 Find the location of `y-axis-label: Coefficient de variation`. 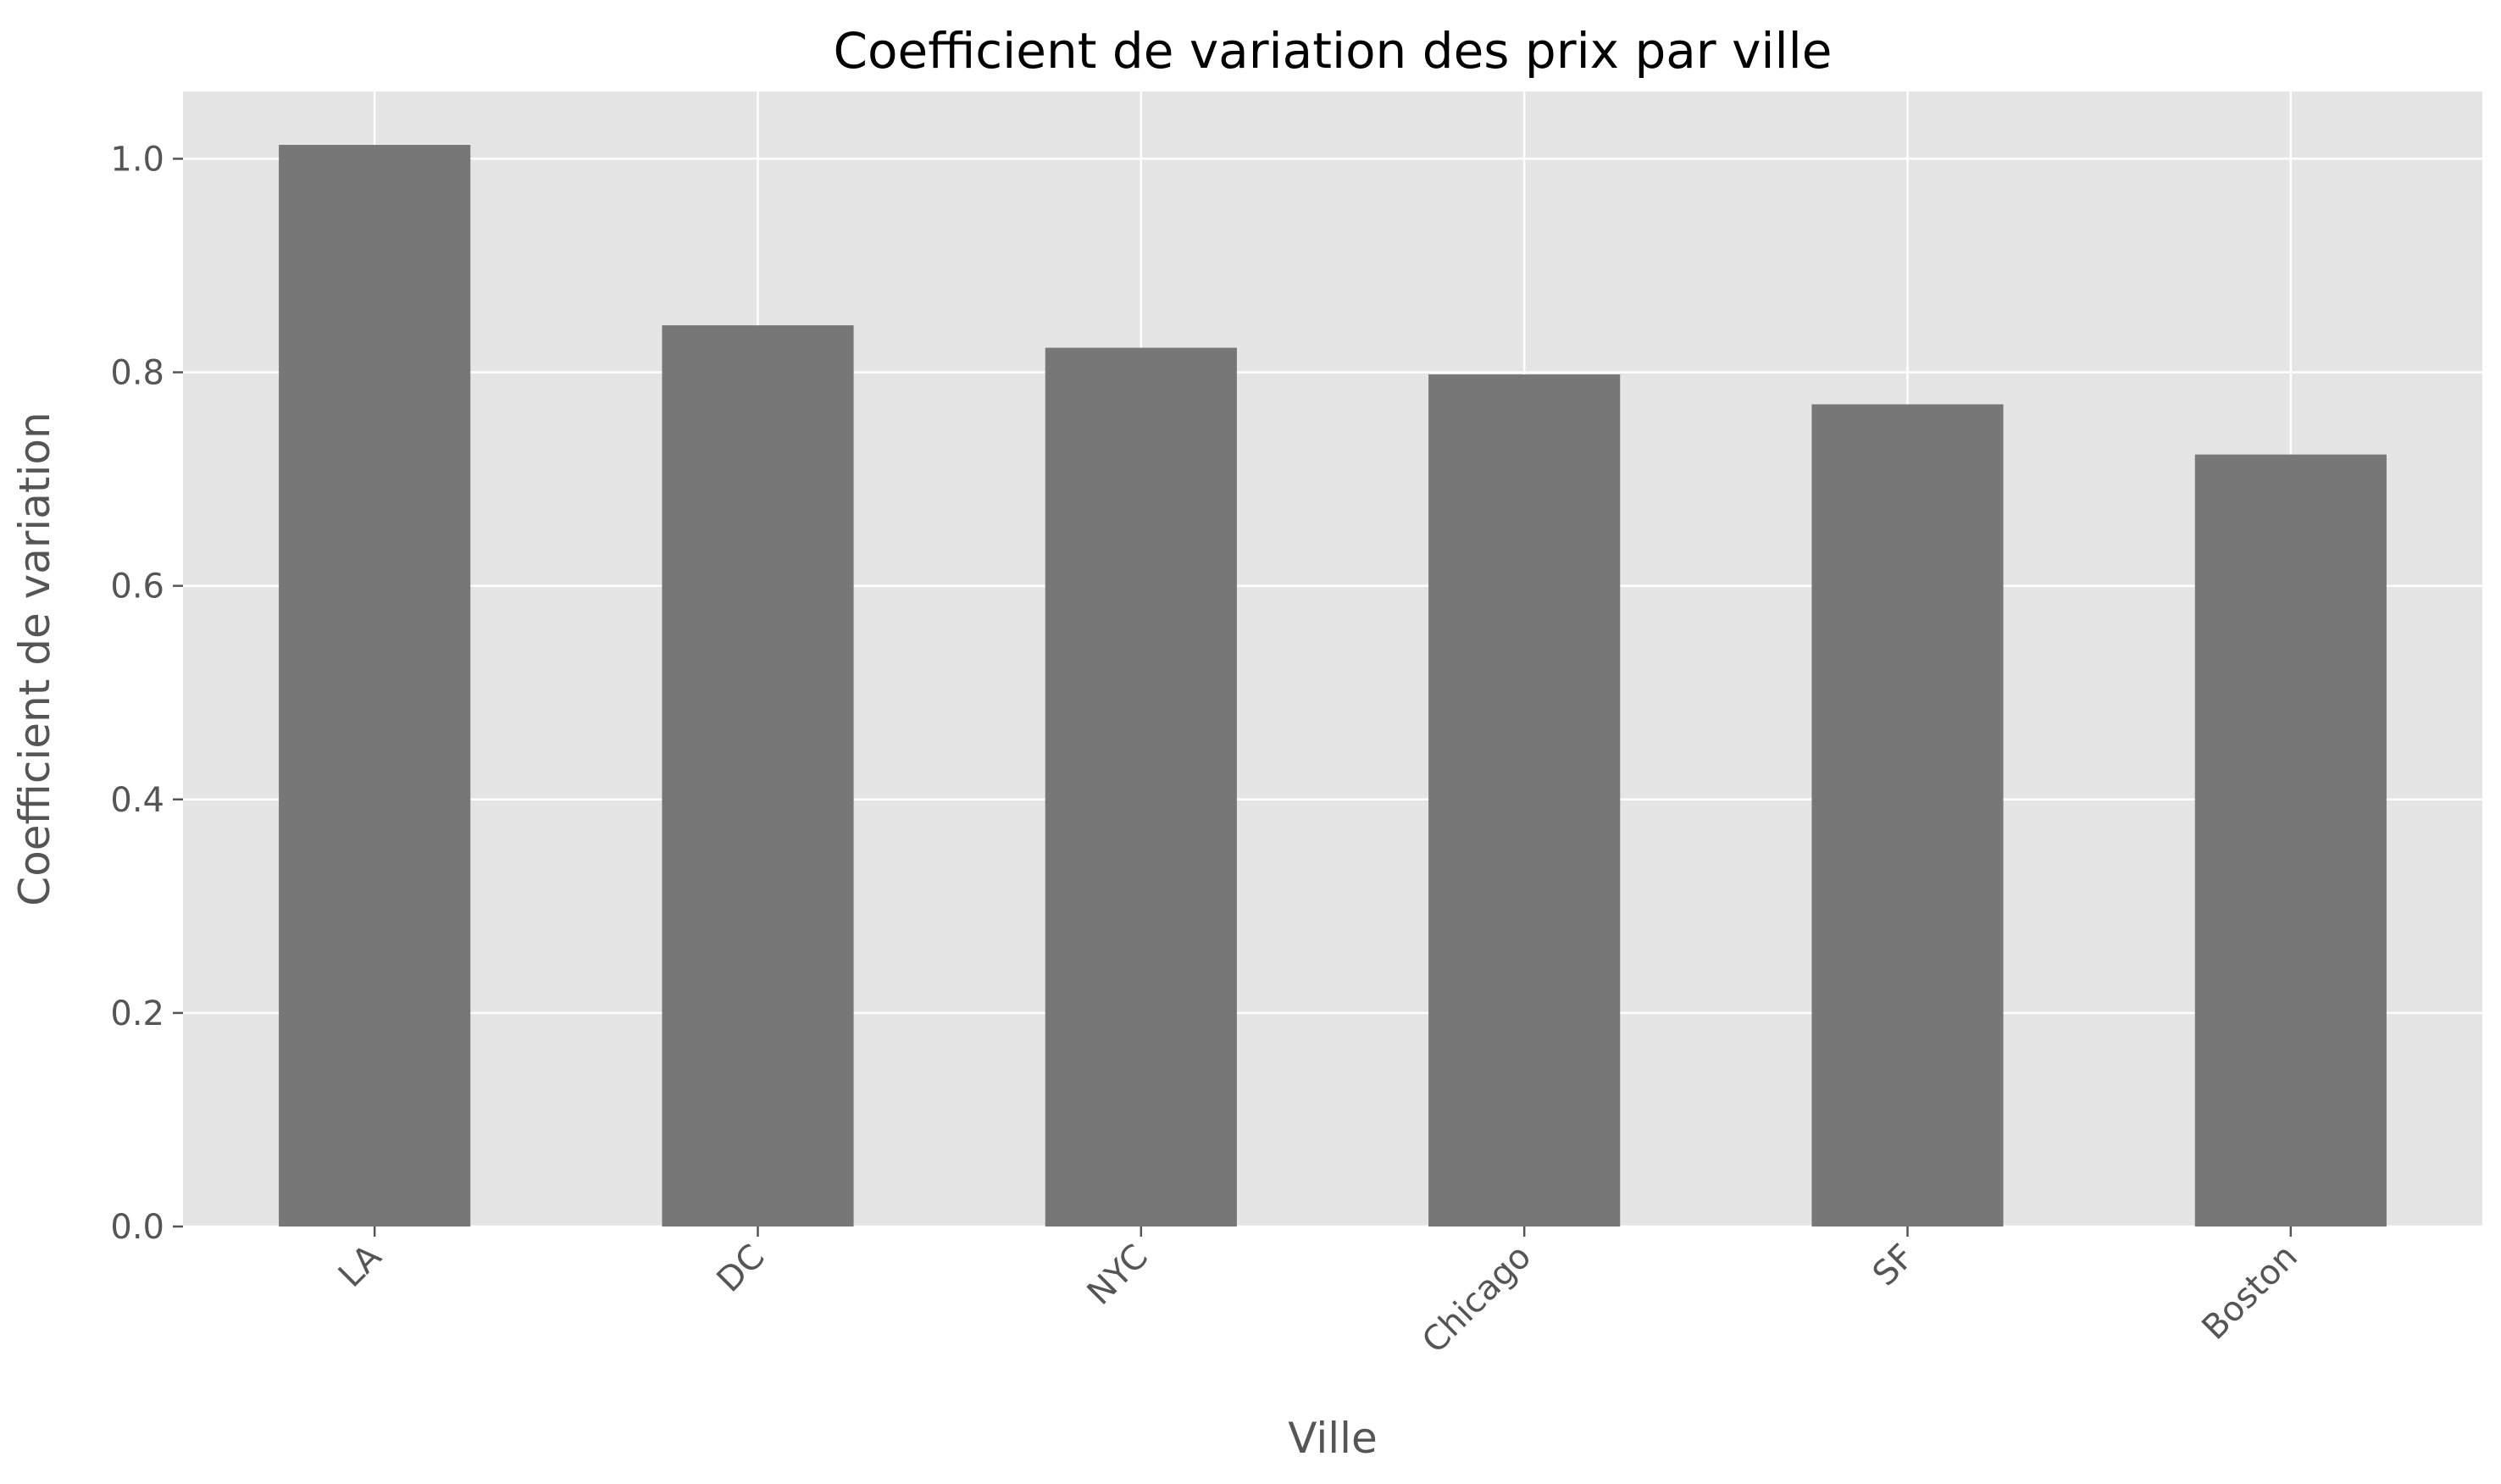

y-axis-label: Coefficient de variation is located at coordinates (34, 658).